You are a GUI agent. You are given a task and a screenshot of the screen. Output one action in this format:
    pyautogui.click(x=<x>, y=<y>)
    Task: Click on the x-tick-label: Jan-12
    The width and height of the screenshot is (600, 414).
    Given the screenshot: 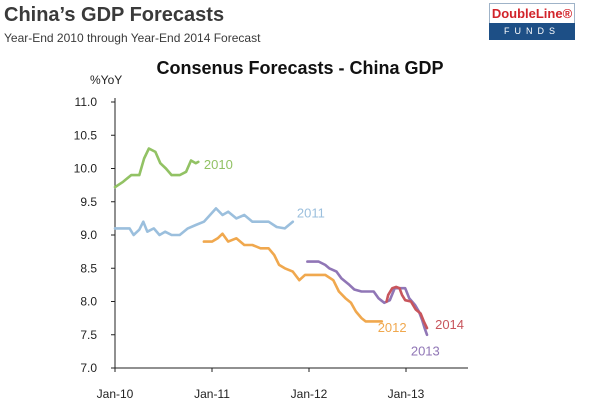 What is the action you would take?
    pyautogui.click(x=309, y=394)
    